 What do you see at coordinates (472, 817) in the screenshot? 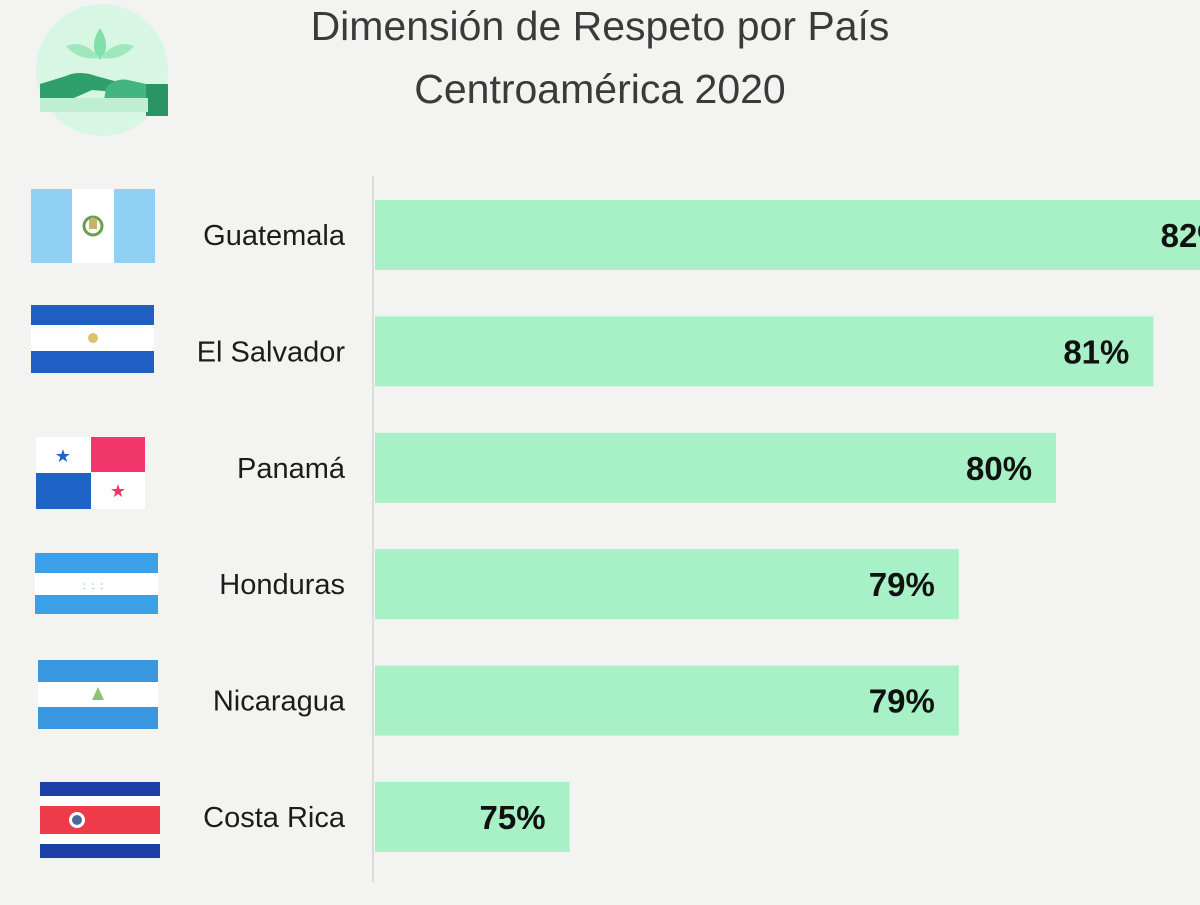
I see `bar-costa-rica` at bounding box center [472, 817].